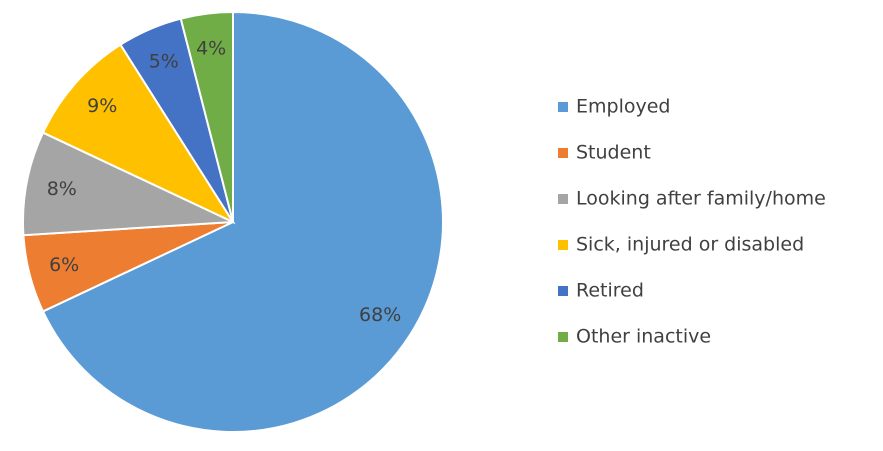  I want to click on data-label: 9%, so click(102, 106).